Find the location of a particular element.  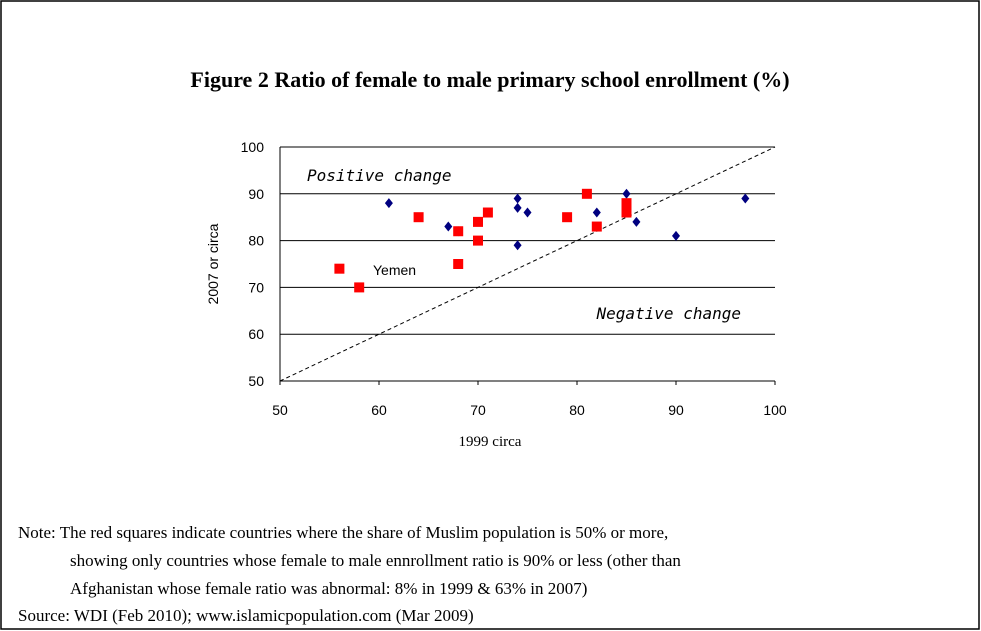

y-axis-label: 2007 or circa is located at coordinates (213, 263).